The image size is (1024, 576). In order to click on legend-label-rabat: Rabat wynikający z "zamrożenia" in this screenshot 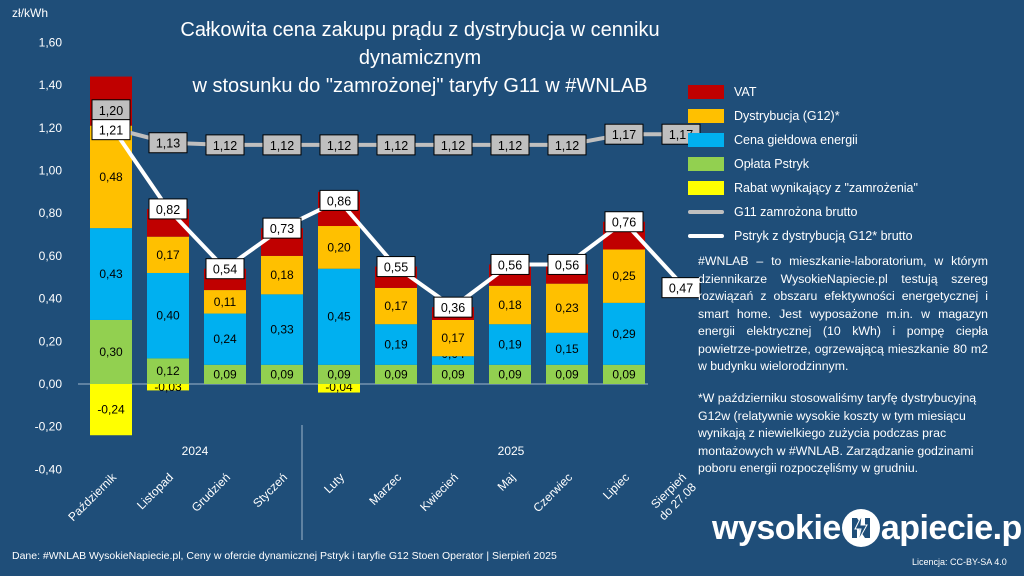, I will do `click(826, 188)`.